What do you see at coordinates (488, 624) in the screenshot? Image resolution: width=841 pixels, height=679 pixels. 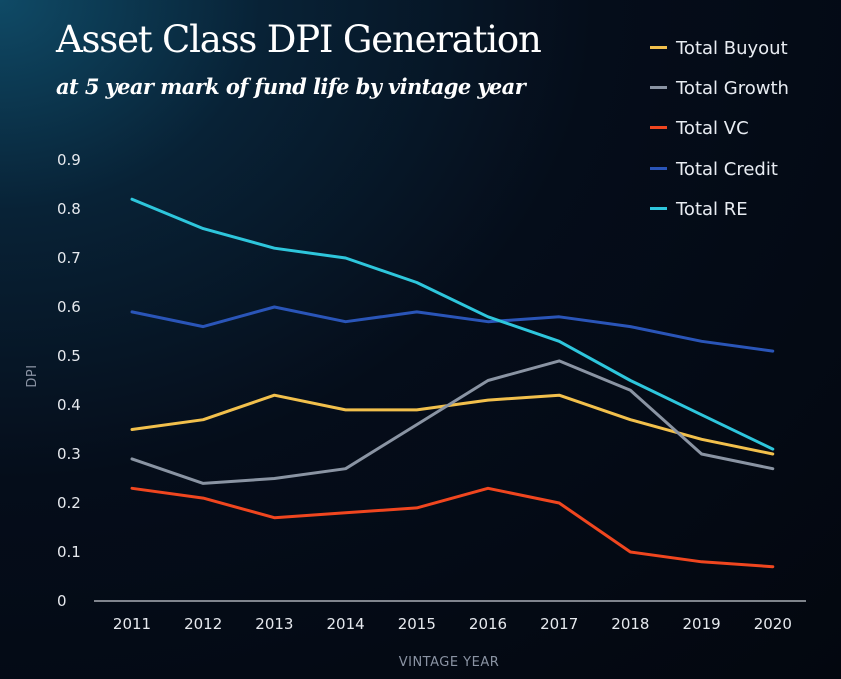 I see `x-tick-label: 2016` at bounding box center [488, 624].